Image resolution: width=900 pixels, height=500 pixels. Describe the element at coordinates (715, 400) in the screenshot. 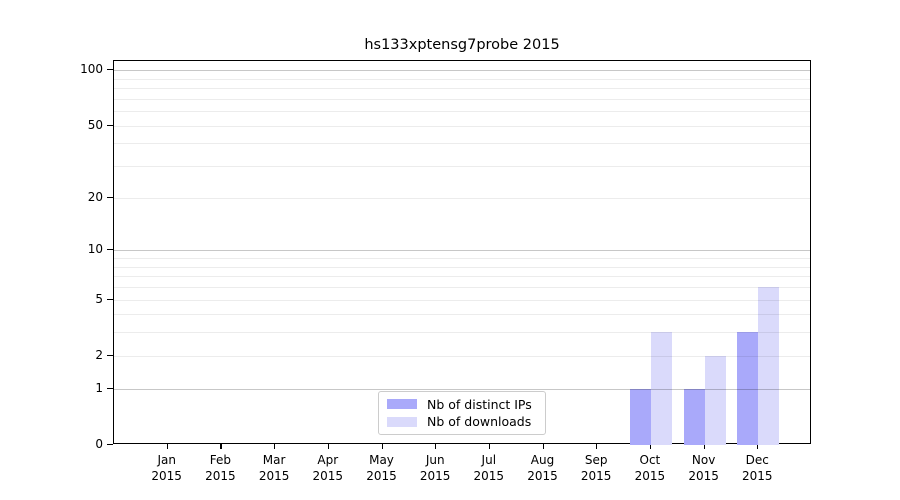

I see `bar-downloads-nov` at that location.